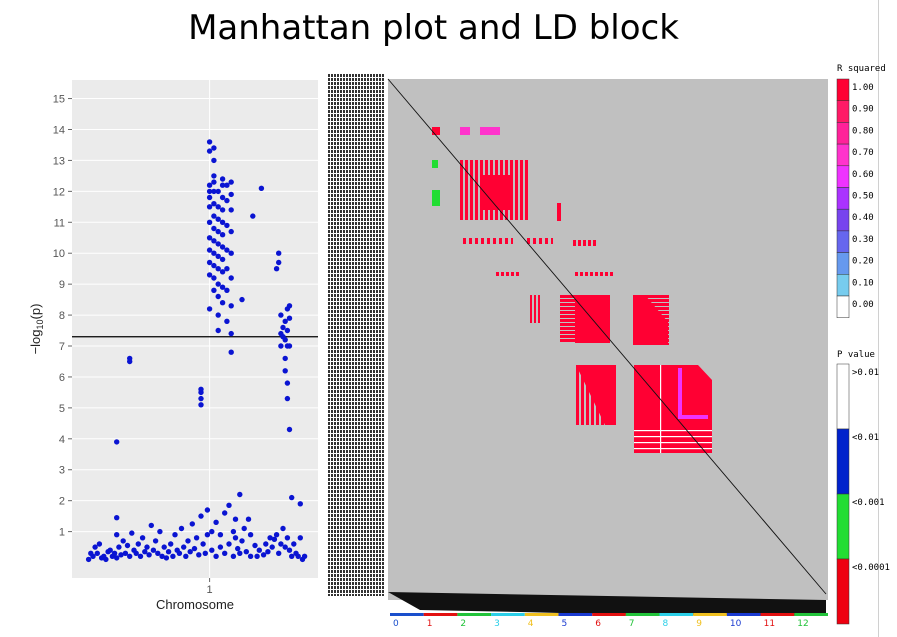 This screenshot has width=897, height=637. What do you see at coordinates (863, 494) in the screenshot?
I see `pval-legend: >0.01 <0.01 <0.001 <0.0001` at bounding box center [863, 494].